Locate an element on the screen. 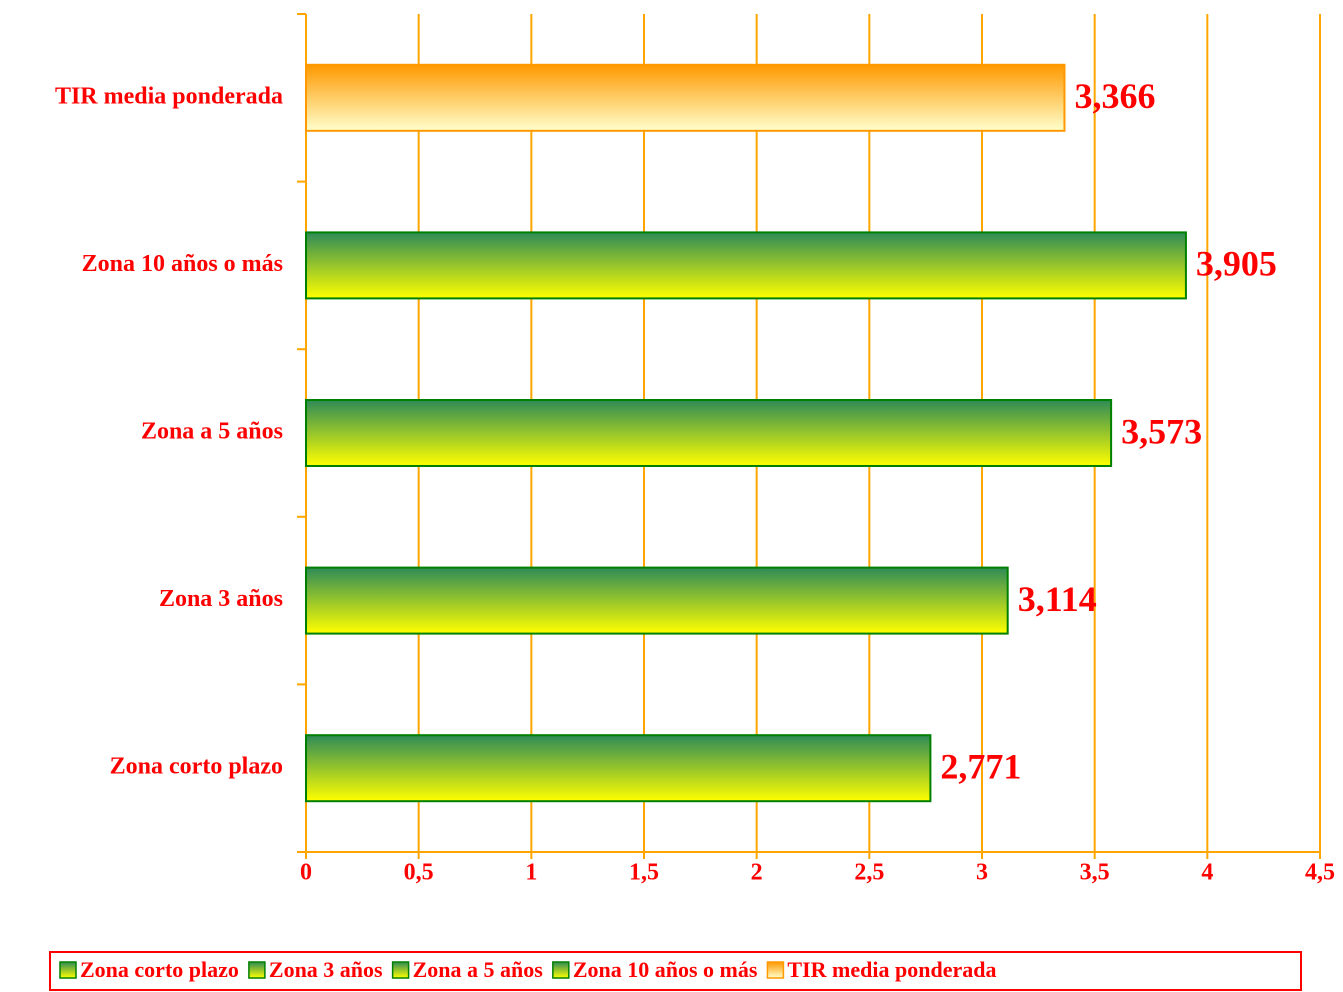 The width and height of the screenshot is (1343, 992). x-tick-label: 4,5 is located at coordinates (1320, 873).